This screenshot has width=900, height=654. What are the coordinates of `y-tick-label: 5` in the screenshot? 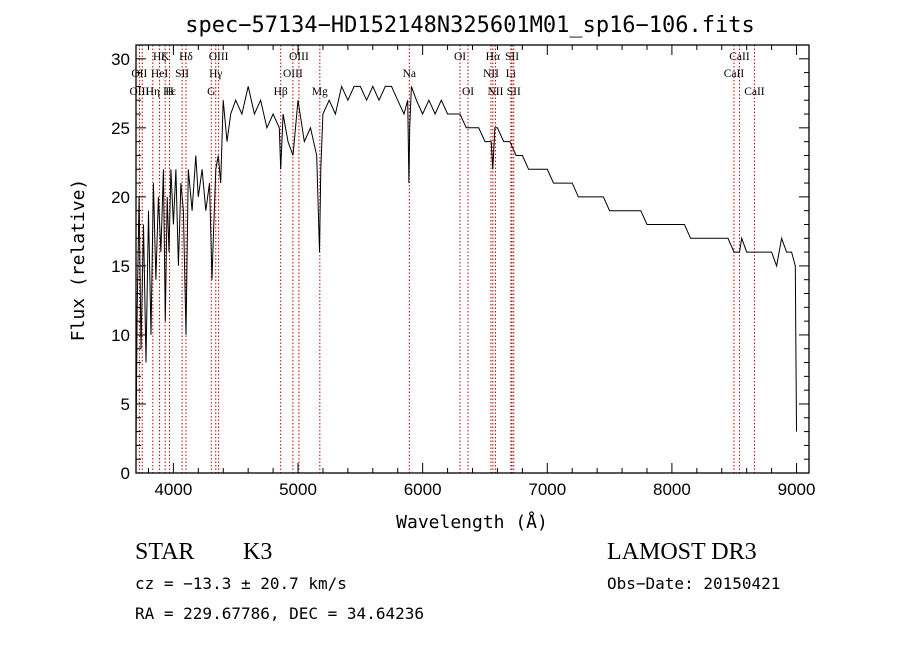 It's located at (125, 404).